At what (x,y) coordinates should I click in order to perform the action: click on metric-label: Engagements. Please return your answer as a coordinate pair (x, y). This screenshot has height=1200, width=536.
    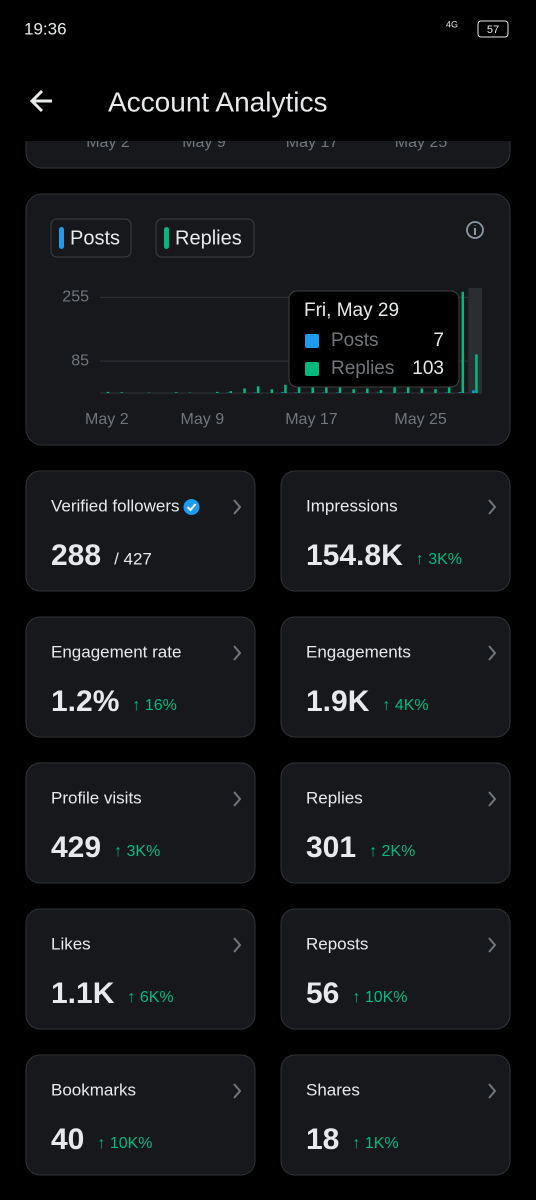
    Looking at the image, I should click on (358, 651).